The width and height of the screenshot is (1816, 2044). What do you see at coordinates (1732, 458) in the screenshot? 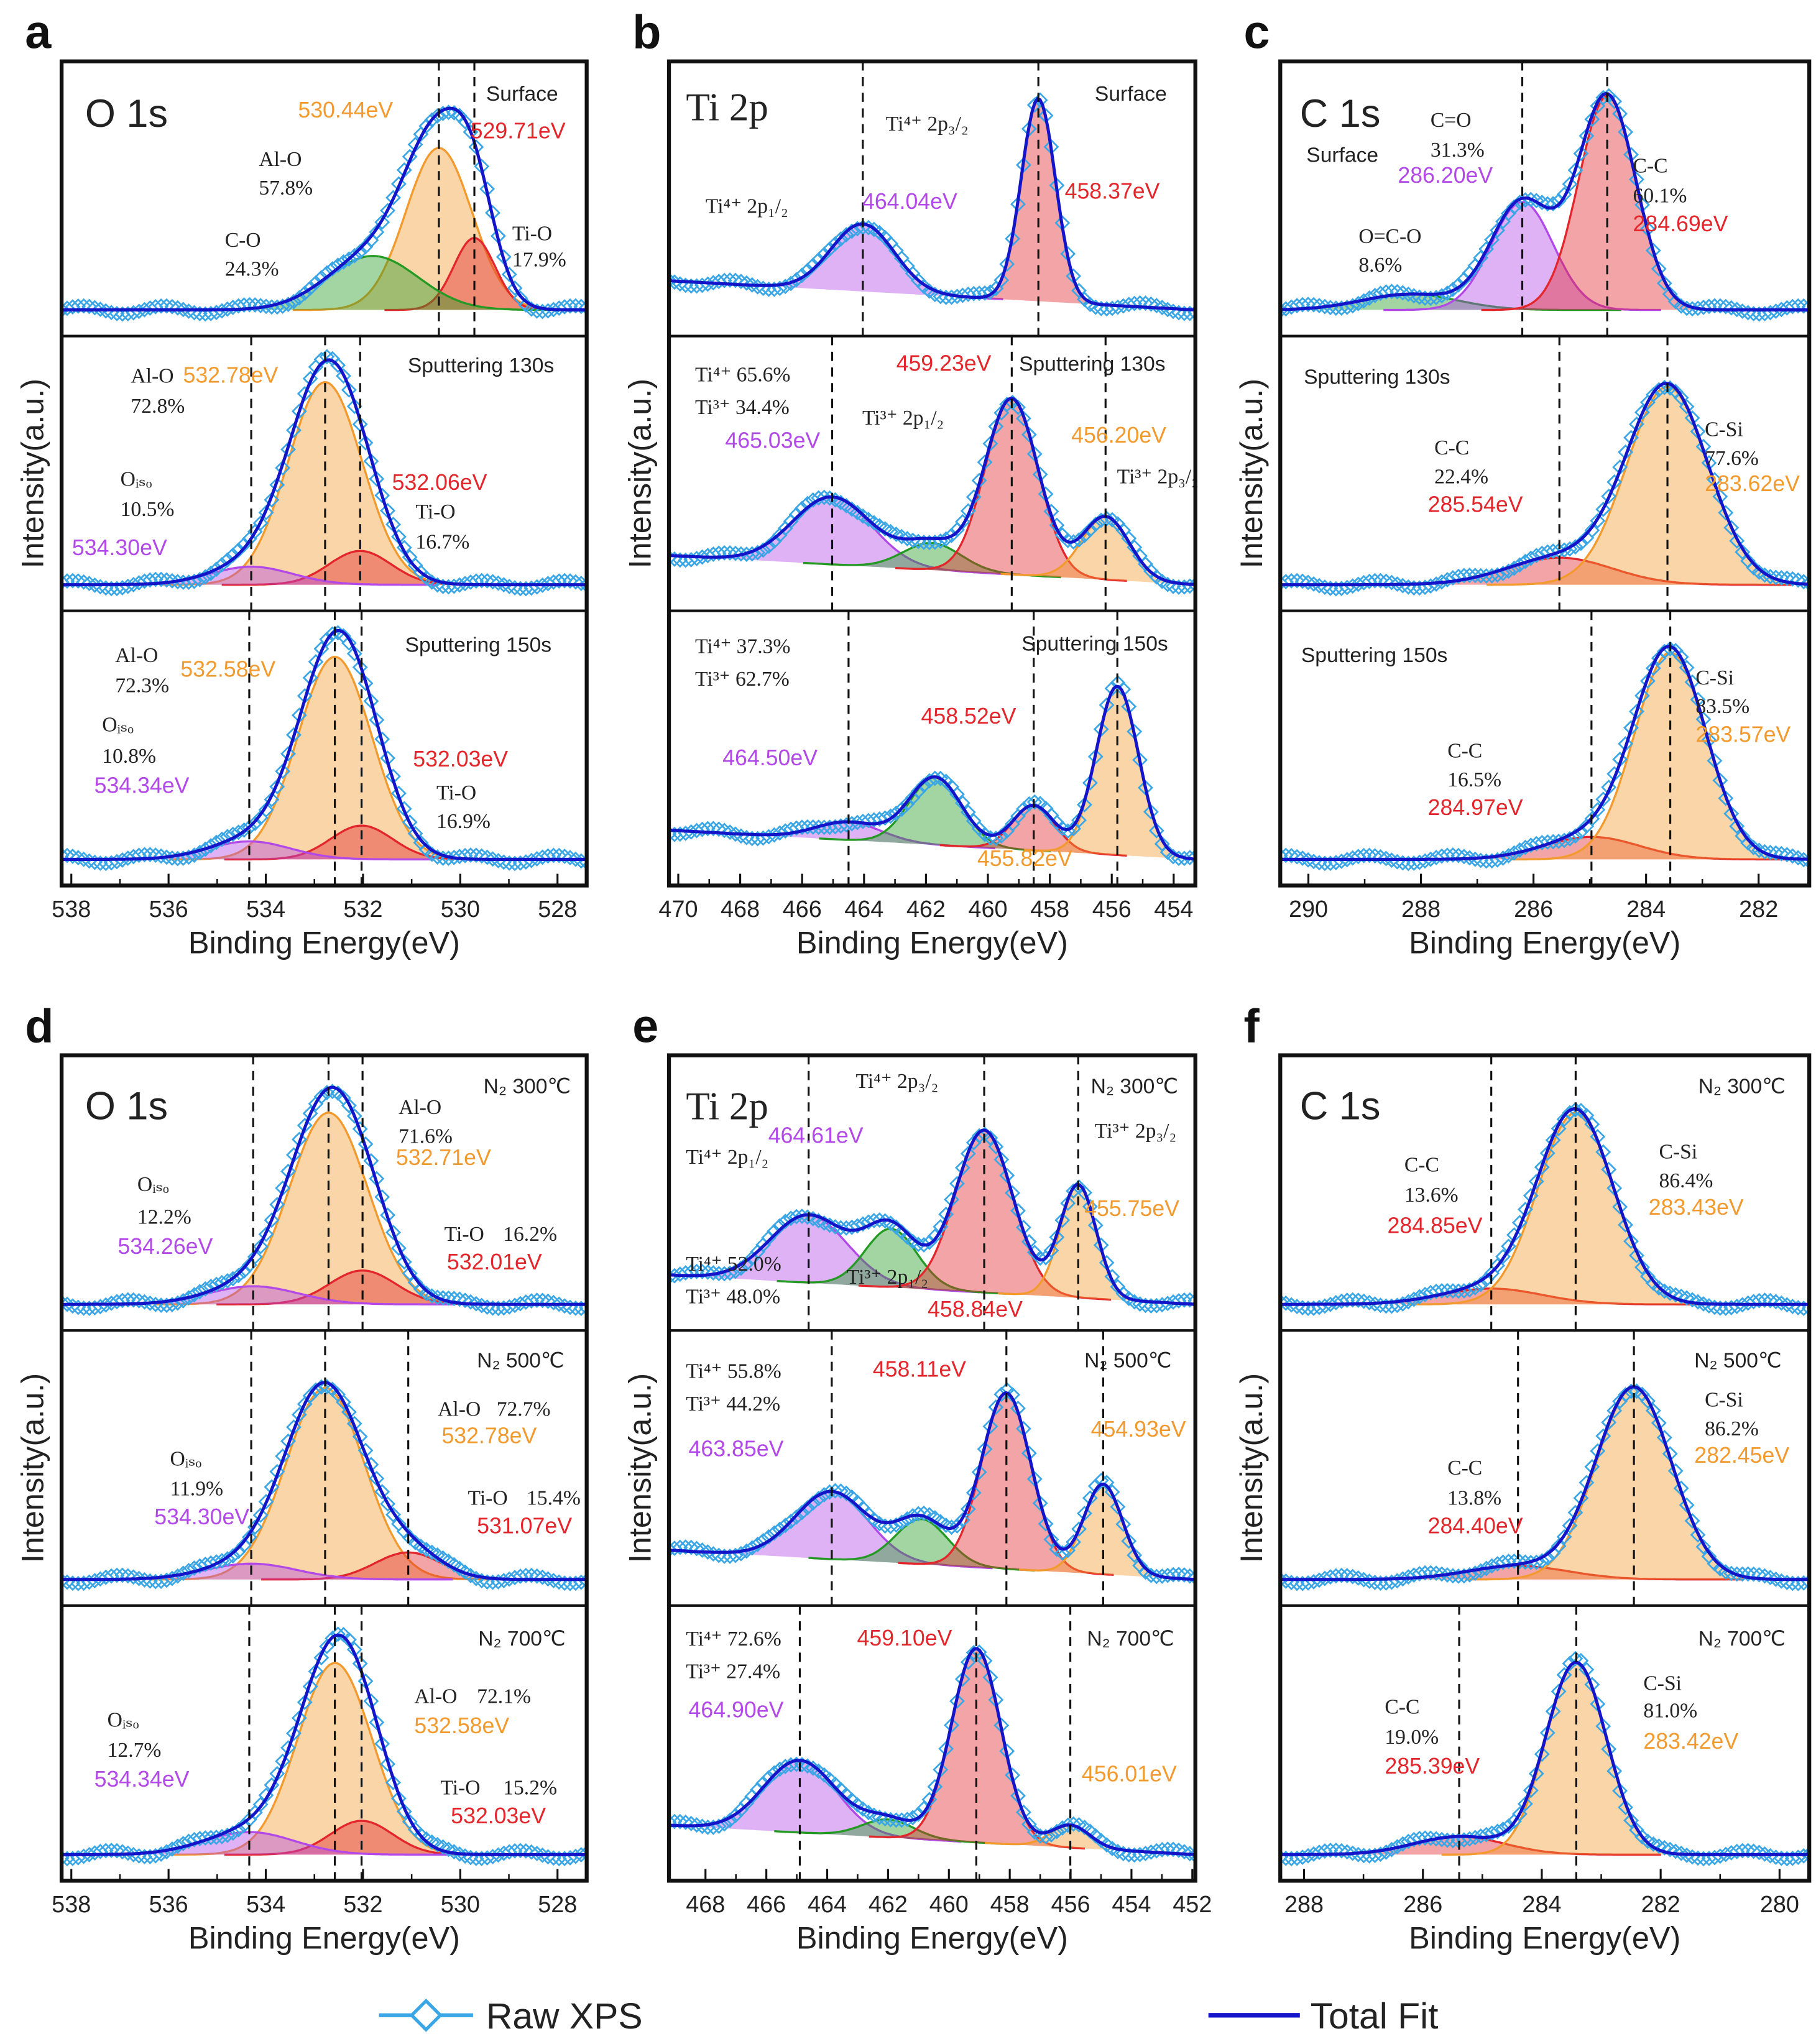
I see `peak-annotation: 77.6%` at bounding box center [1732, 458].